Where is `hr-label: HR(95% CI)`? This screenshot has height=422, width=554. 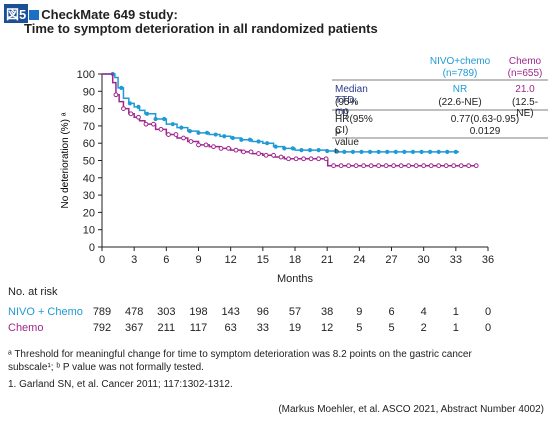
hr-label: HR(95% CI) is located at coordinates (354, 125).